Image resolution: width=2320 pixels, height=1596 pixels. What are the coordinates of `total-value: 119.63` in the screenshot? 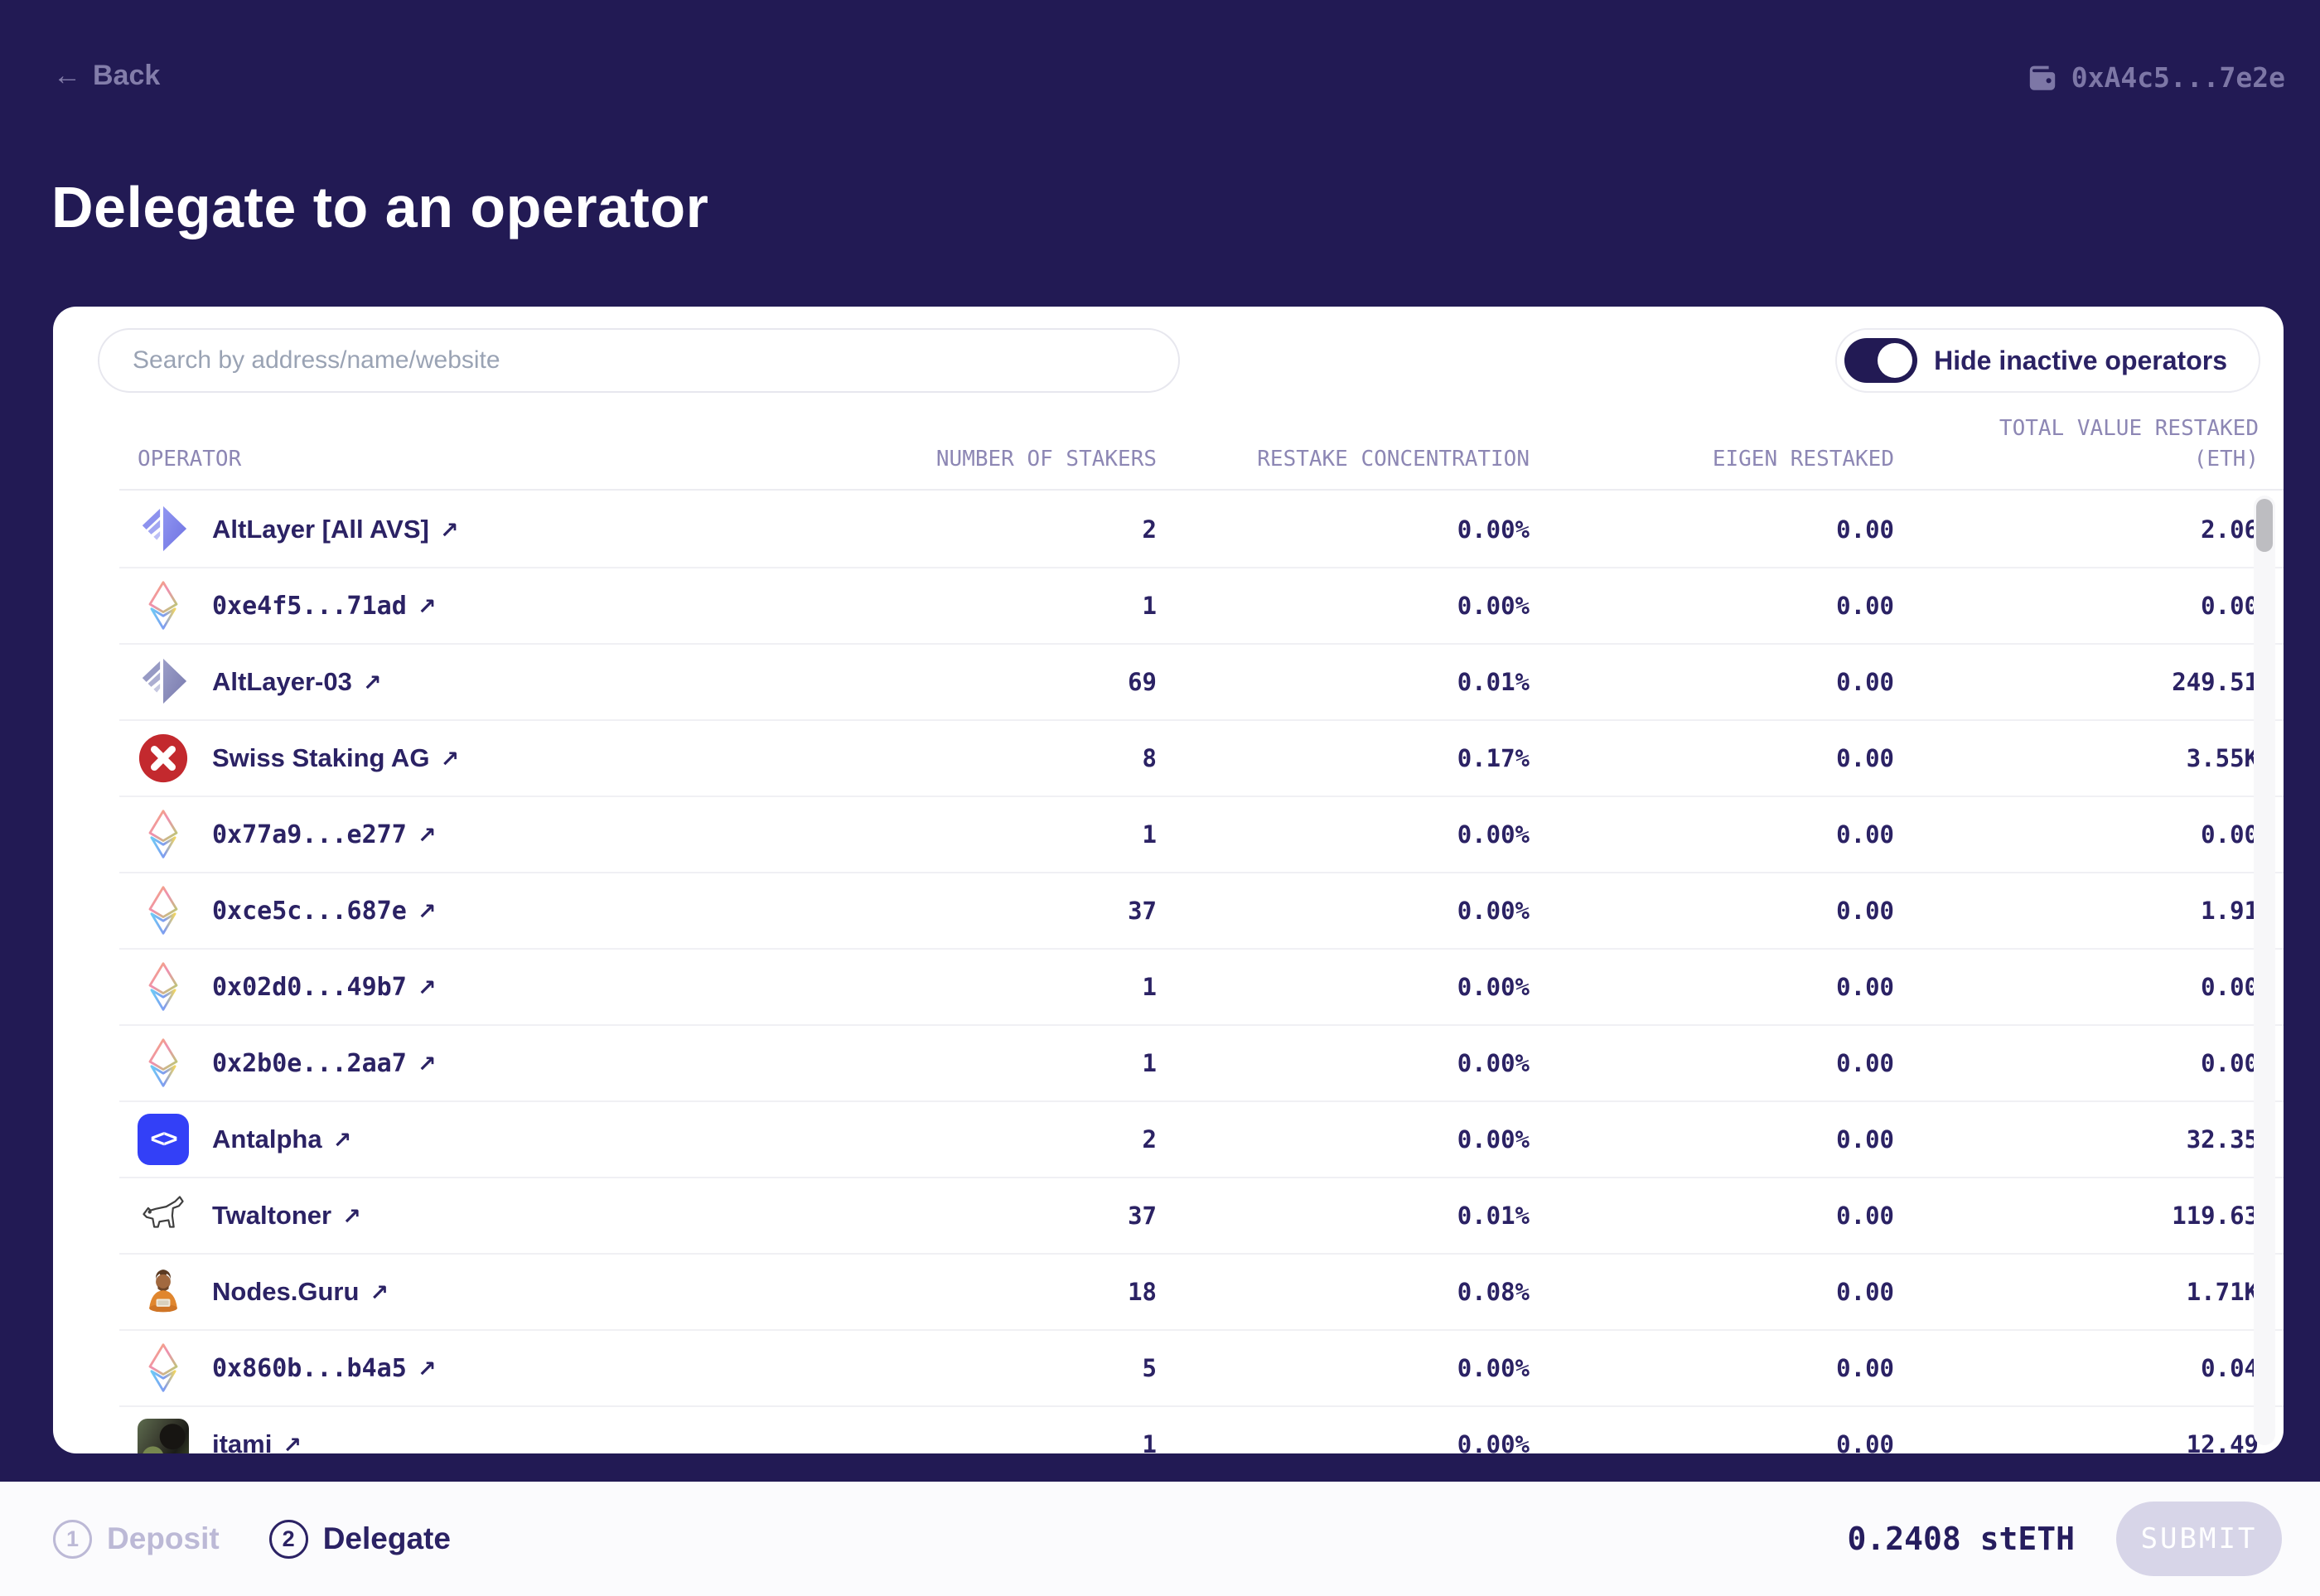 It's located at (2215, 1216).